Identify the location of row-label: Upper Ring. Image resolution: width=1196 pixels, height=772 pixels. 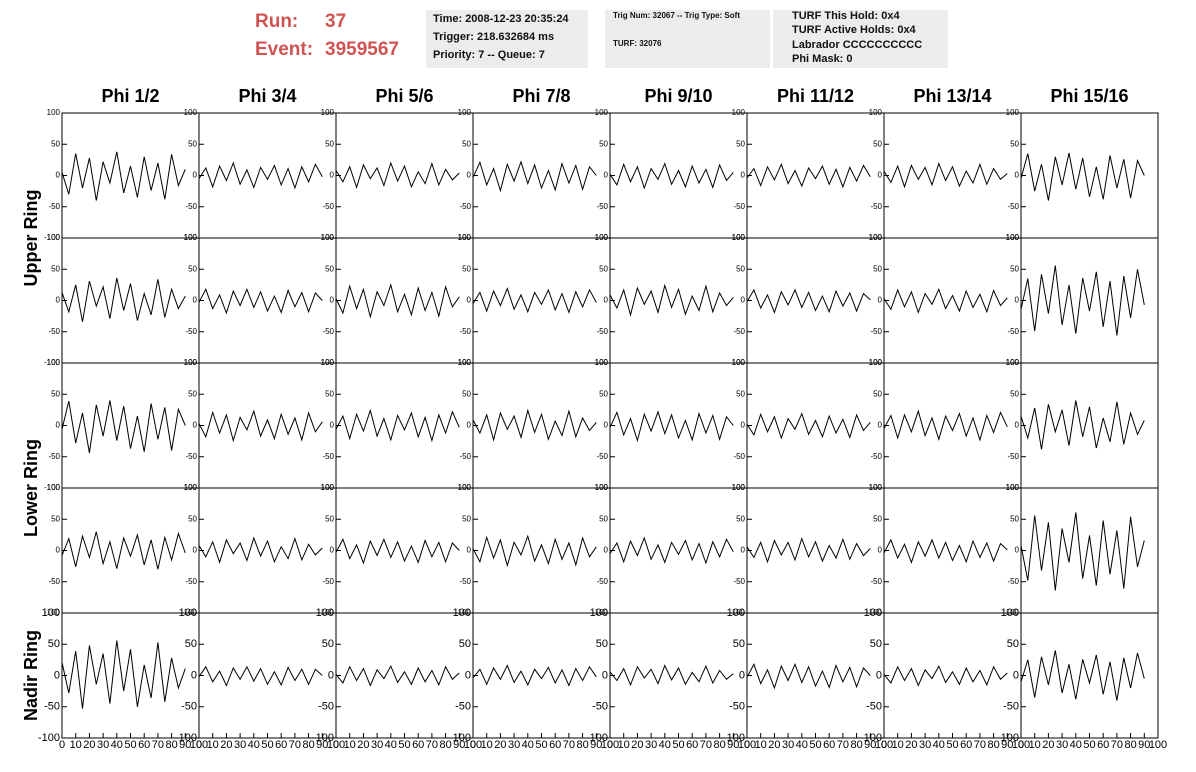
(31, 238).